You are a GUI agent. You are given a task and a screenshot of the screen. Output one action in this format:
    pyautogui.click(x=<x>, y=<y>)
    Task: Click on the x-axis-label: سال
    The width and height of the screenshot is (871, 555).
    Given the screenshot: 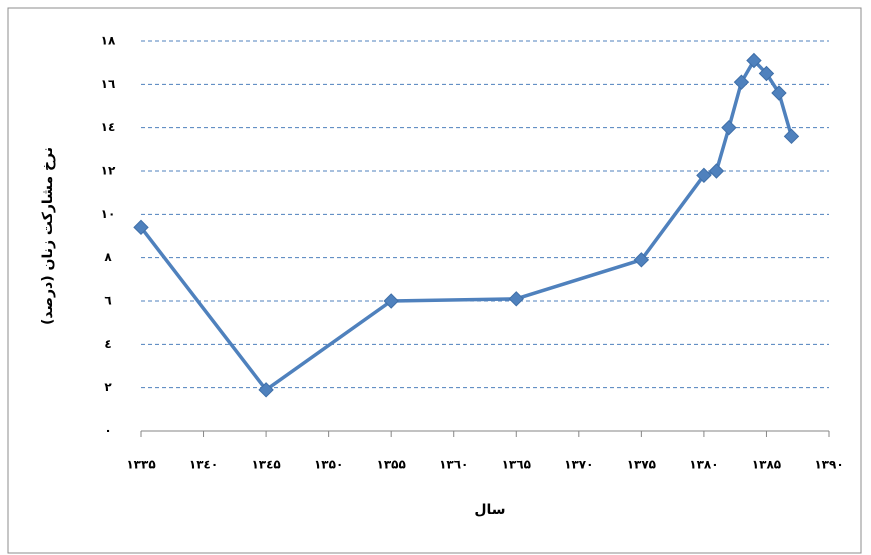 What is the action you would take?
    pyautogui.click(x=489, y=510)
    